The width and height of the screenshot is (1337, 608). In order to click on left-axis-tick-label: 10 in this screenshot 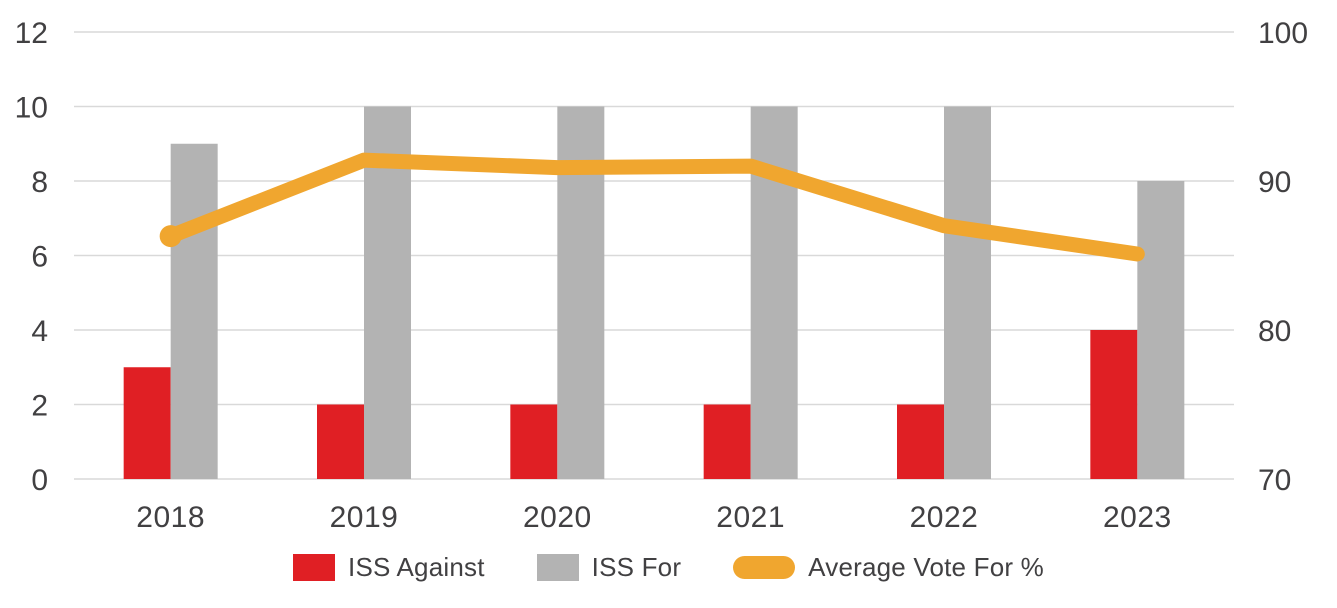, I will do `click(31, 107)`.